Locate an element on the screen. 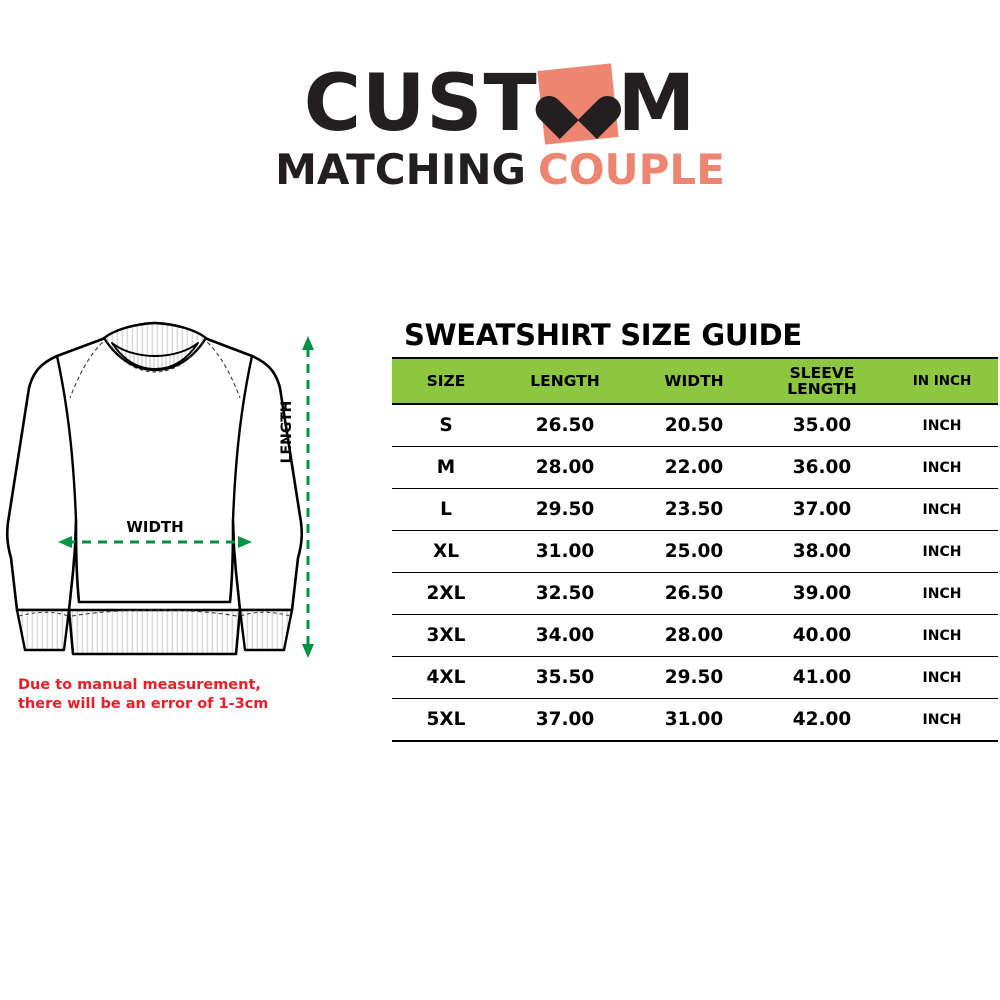 This screenshot has width=1000, height=1000. logo-secondary-wordmark: MATCHING COUPLE is located at coordinates (500, 169).